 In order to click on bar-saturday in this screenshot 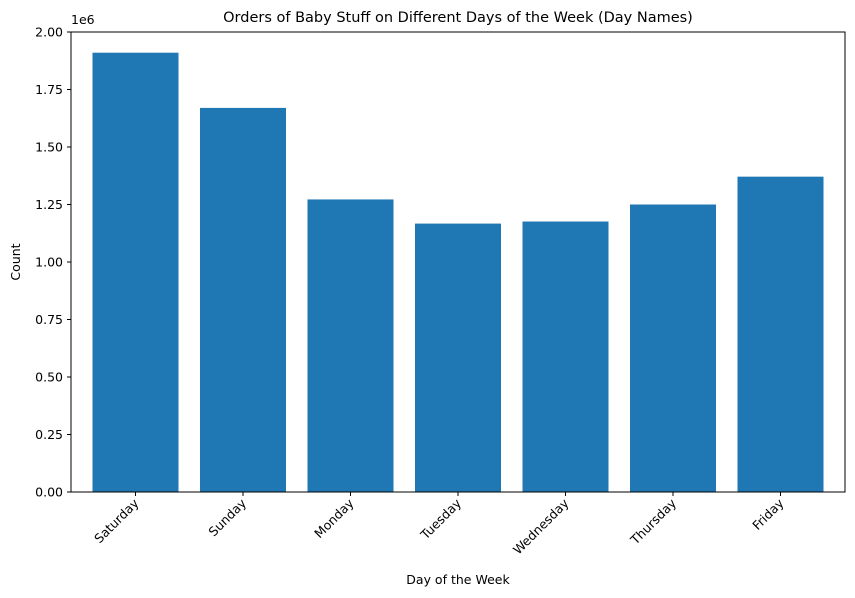, I will do `click(135, 272)`.